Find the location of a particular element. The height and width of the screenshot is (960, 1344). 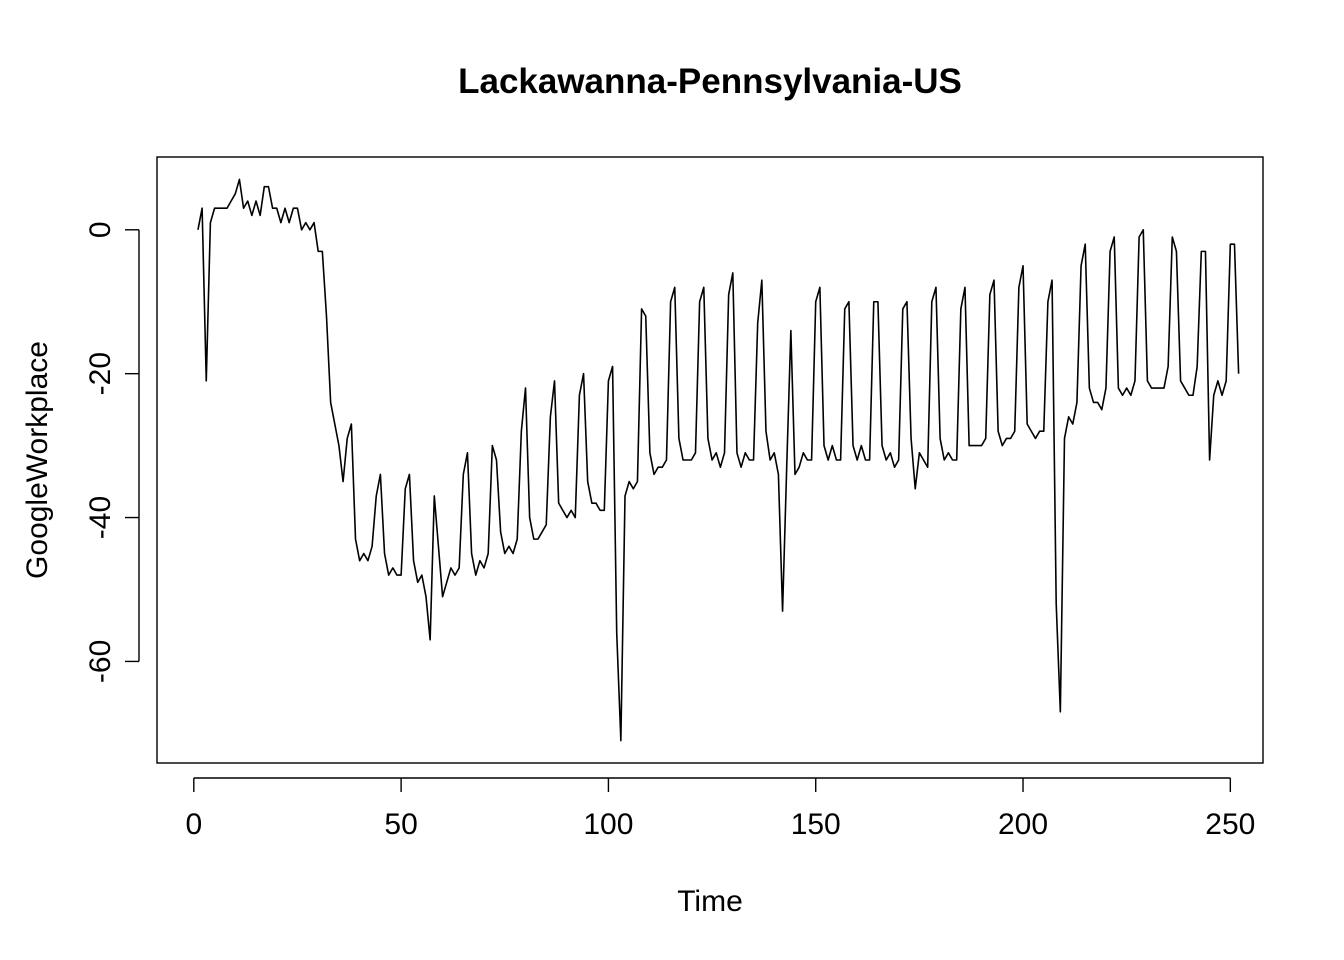

x-axis-label: Time is located at coordinates (710, 901).